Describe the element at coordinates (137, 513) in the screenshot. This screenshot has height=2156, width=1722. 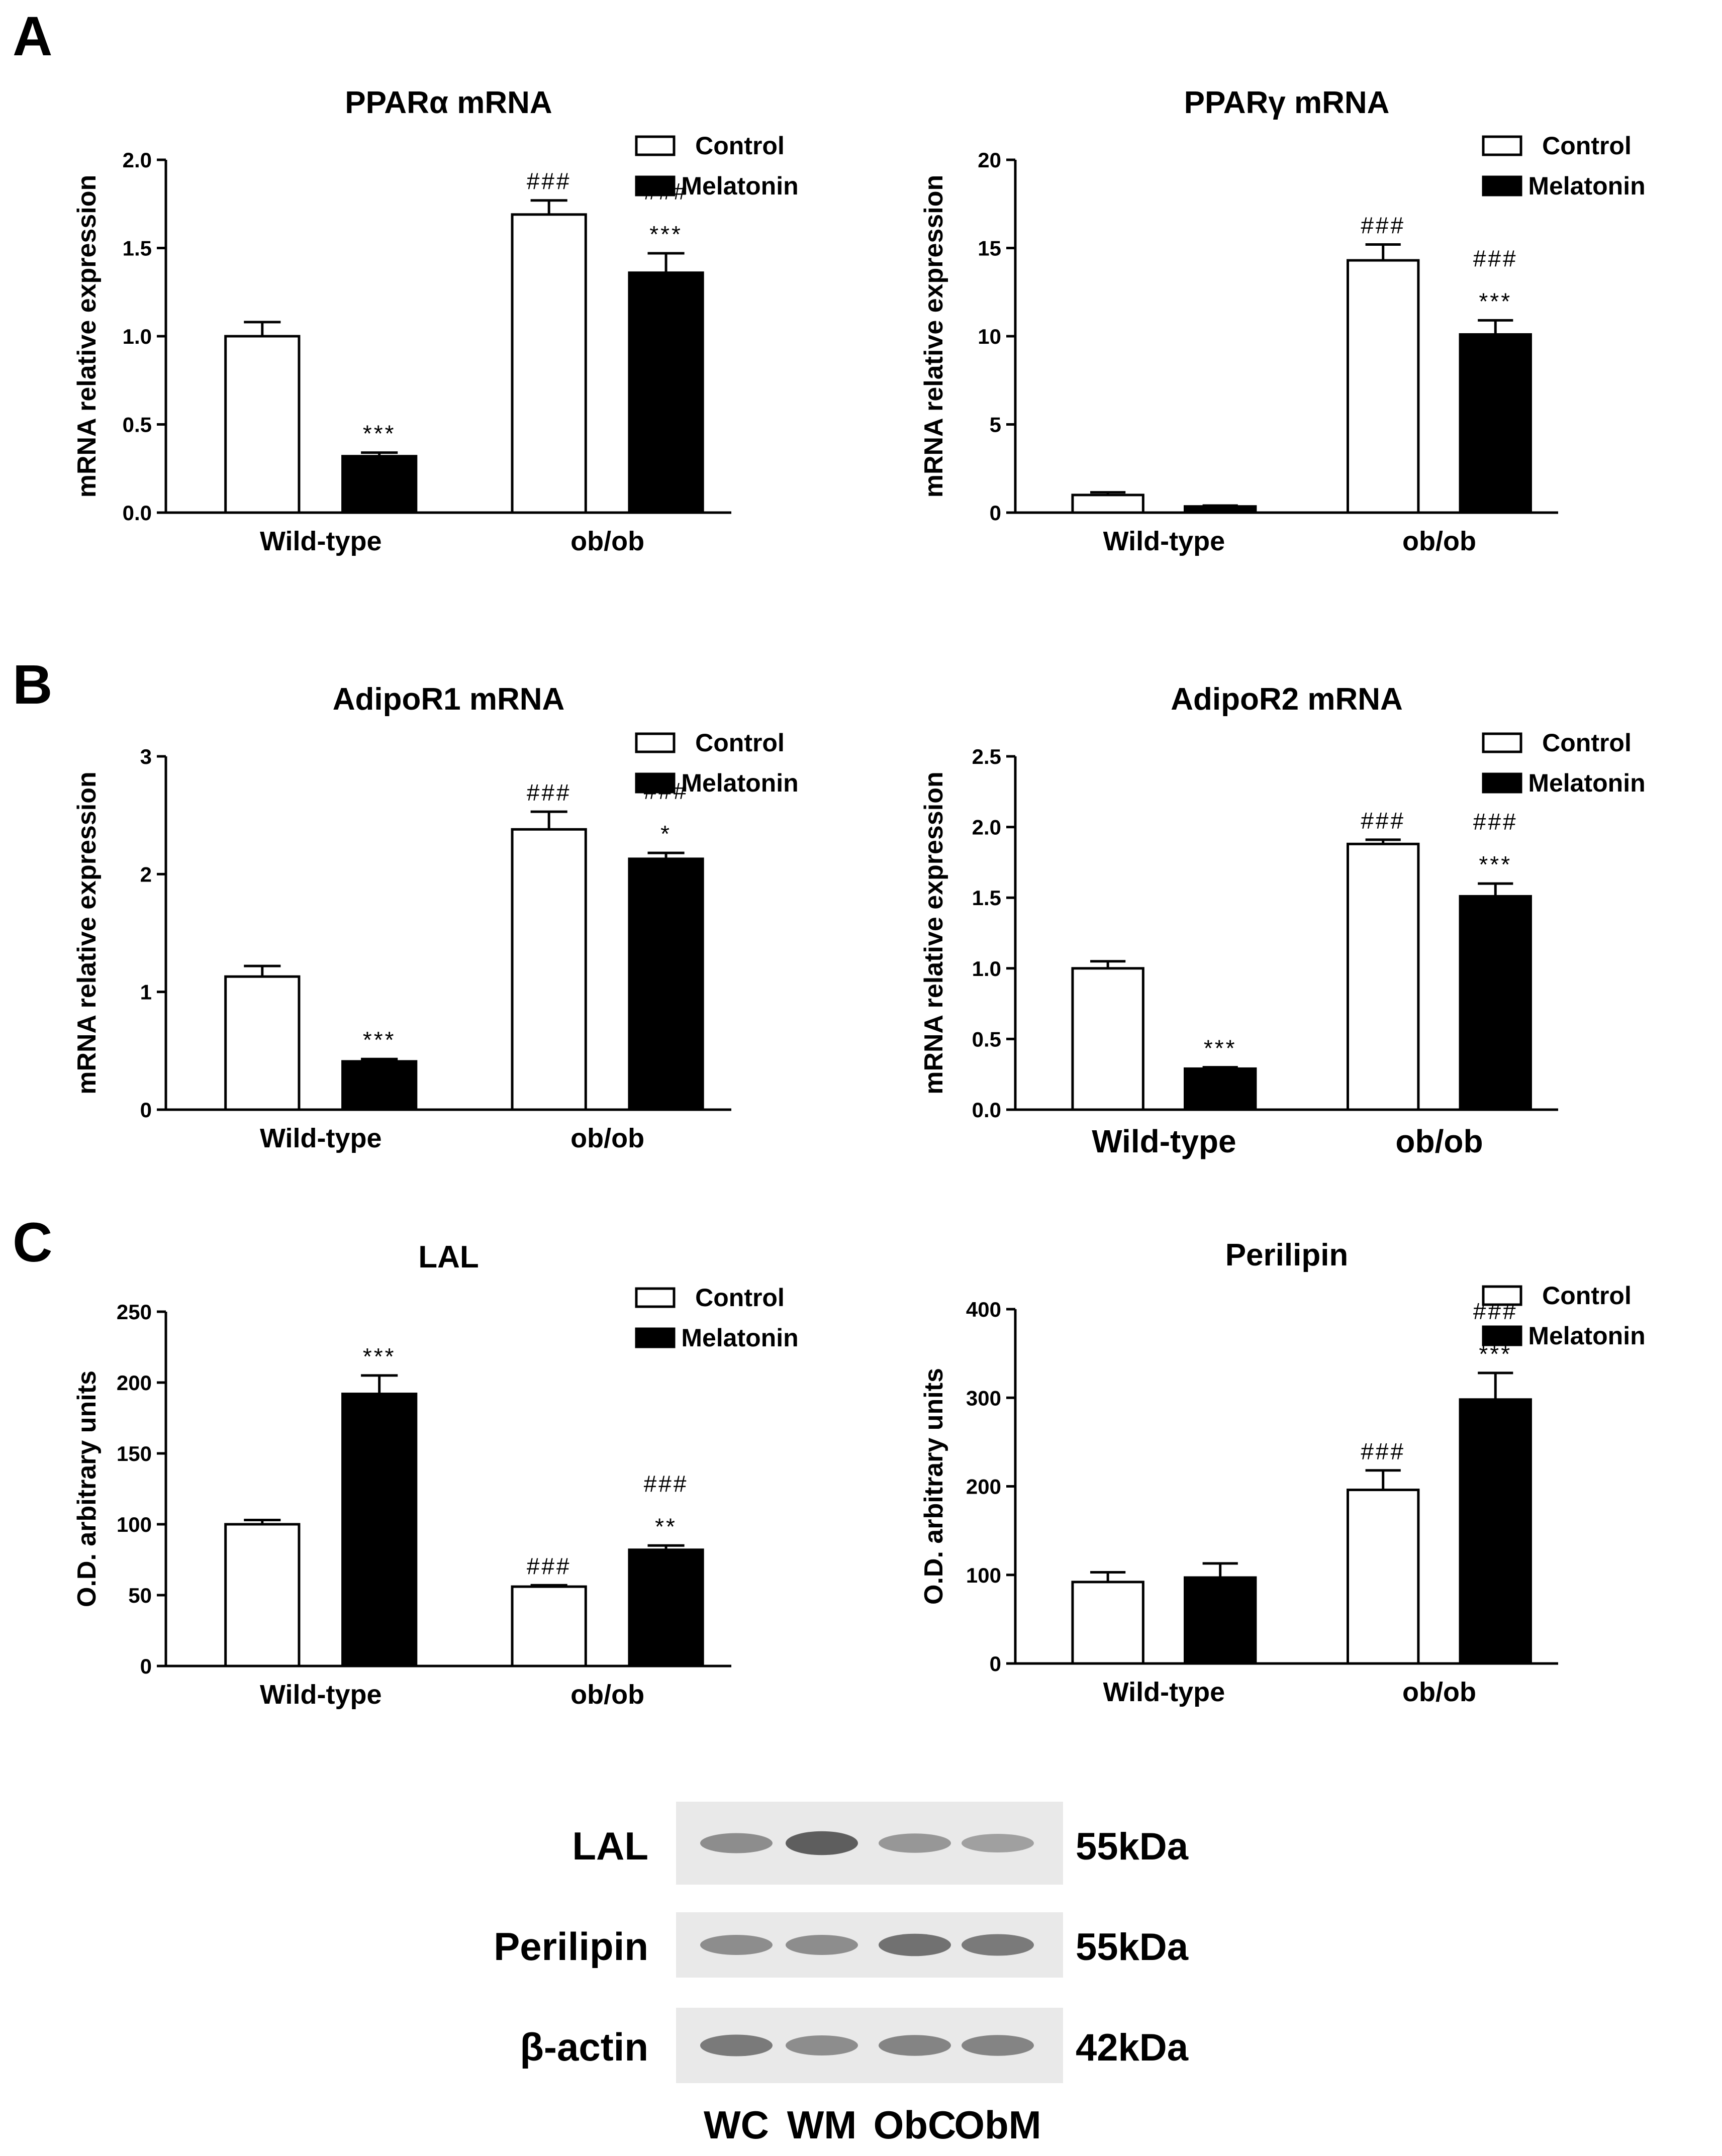
I see `y-tick-label: 0.0` at that location.